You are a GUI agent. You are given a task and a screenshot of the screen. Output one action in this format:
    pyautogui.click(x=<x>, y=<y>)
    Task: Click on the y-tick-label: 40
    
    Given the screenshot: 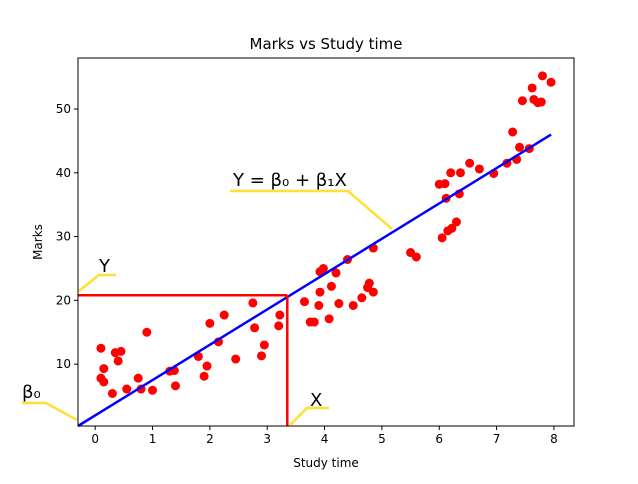 What is the action you would take?
    pyautogui.click(x=63, y=173)
    